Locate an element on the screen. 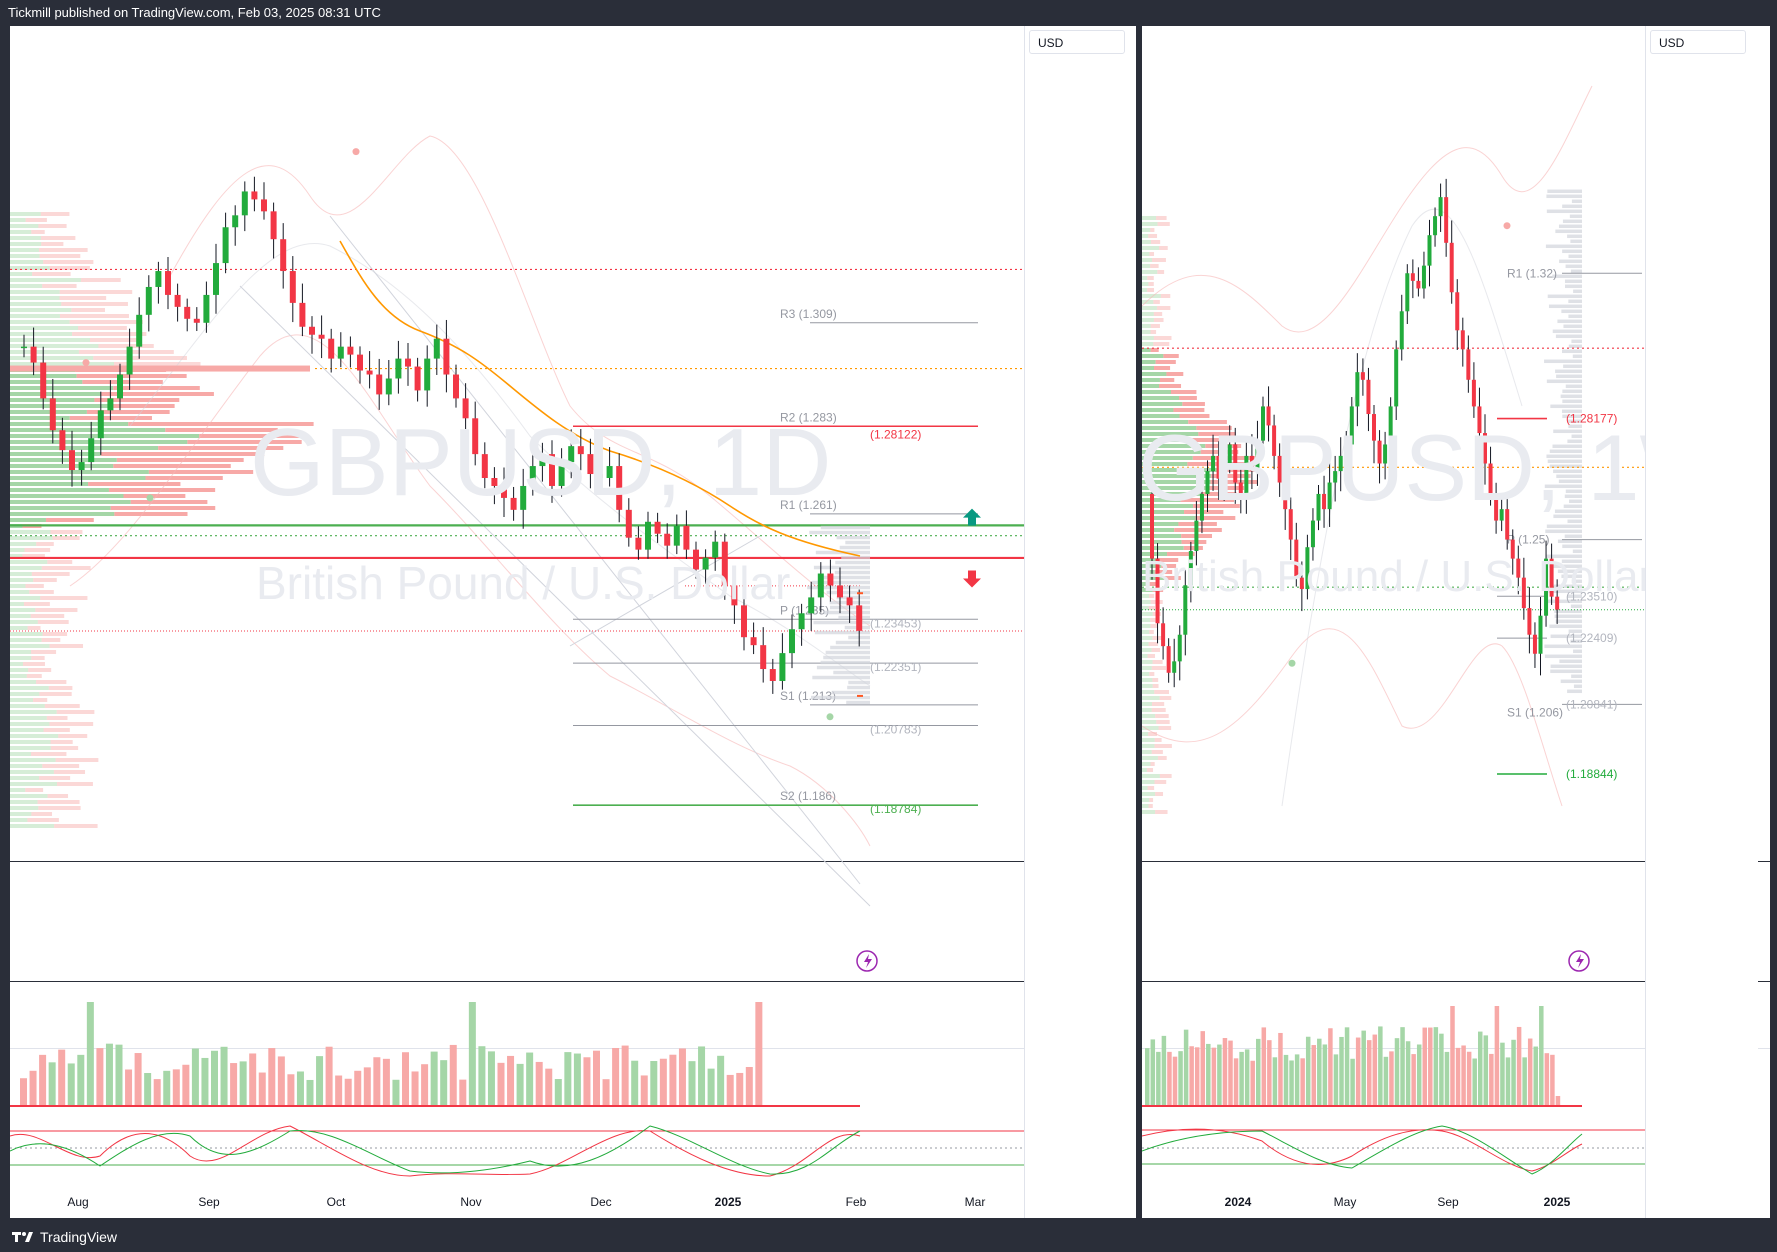 The height and width of the screenshot is (1252, 1777). pivot-value: (1.18844) is located at coordinates (1591, 774).